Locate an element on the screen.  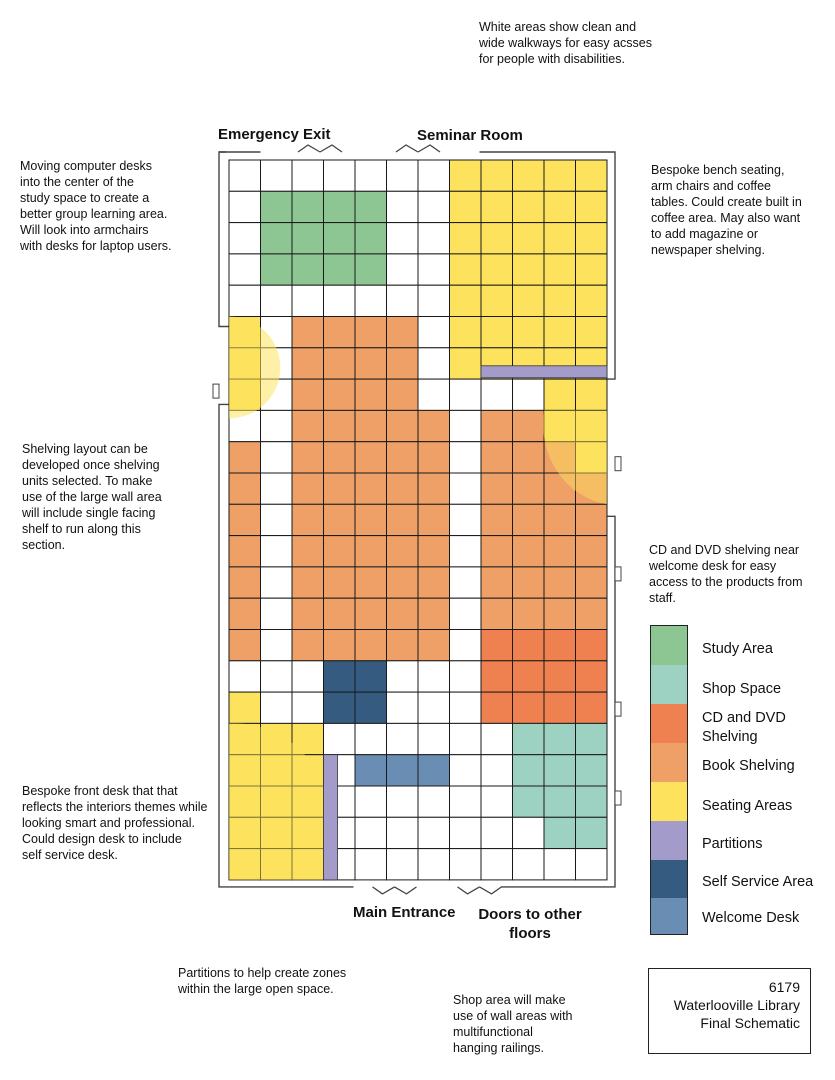
emergency-exit-door is located at coordinates (331, 148).